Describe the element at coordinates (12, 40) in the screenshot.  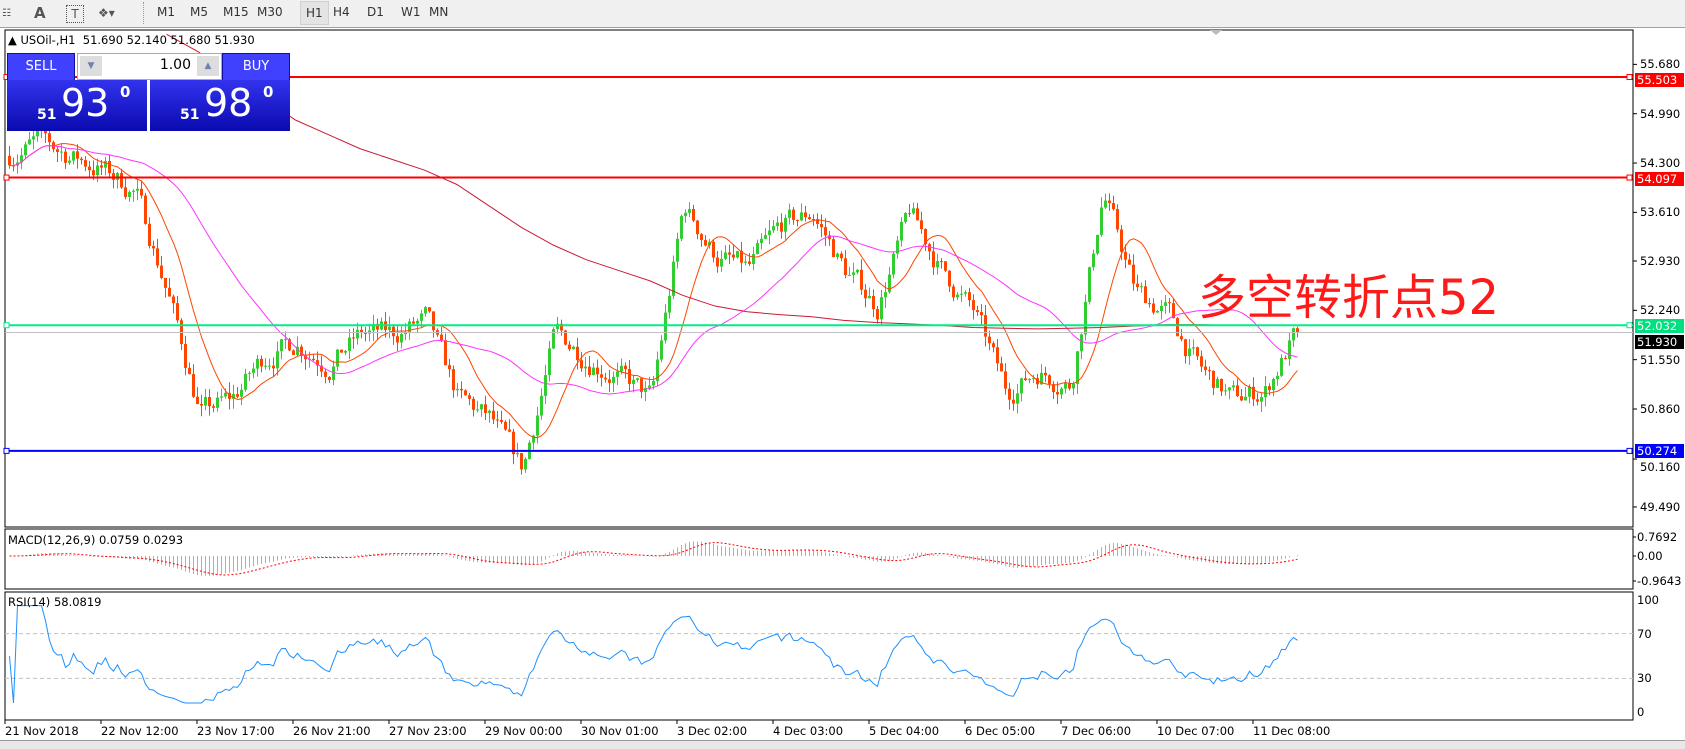
I see `collapse-triangle-icon: ▲` at that location.